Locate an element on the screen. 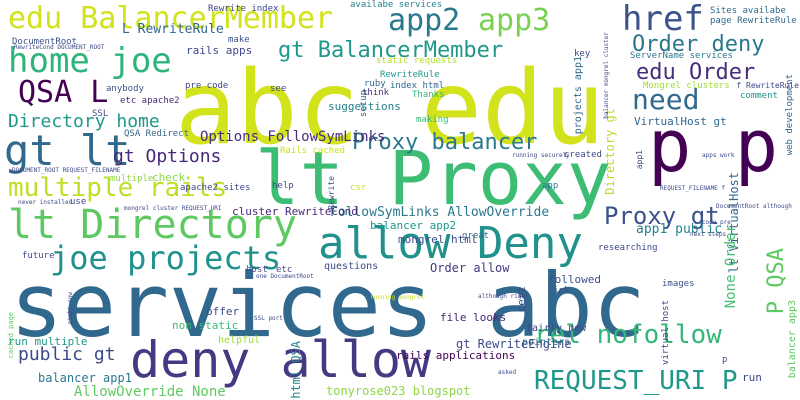 This screenshot has height=400, width=800. word-images: images is located at coordinates (678, 284).